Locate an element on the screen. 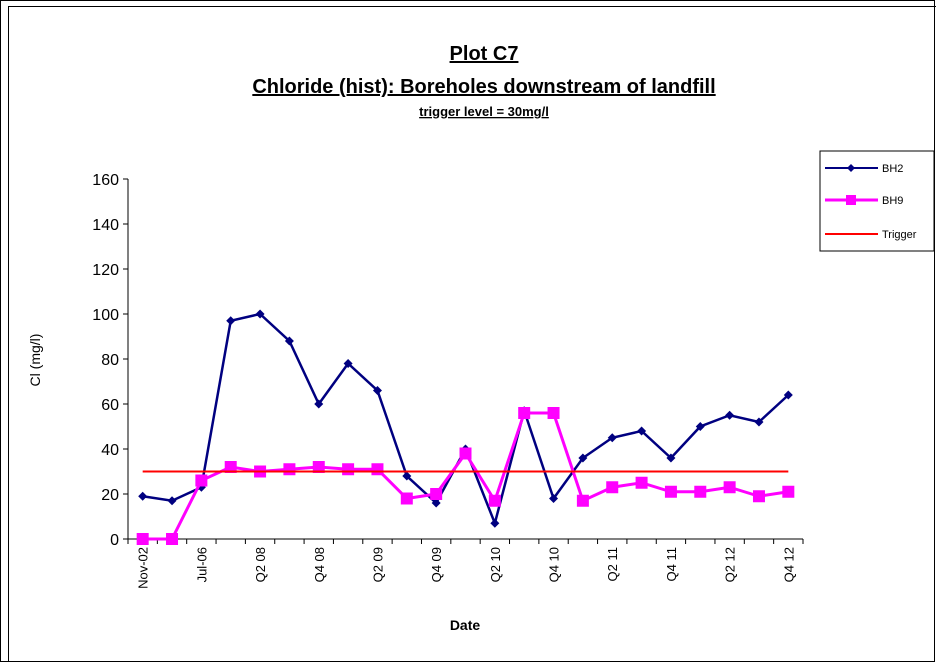 The image size is (937, 664). x-tick-label: Q2 08 is located at coordinates (260, 564).